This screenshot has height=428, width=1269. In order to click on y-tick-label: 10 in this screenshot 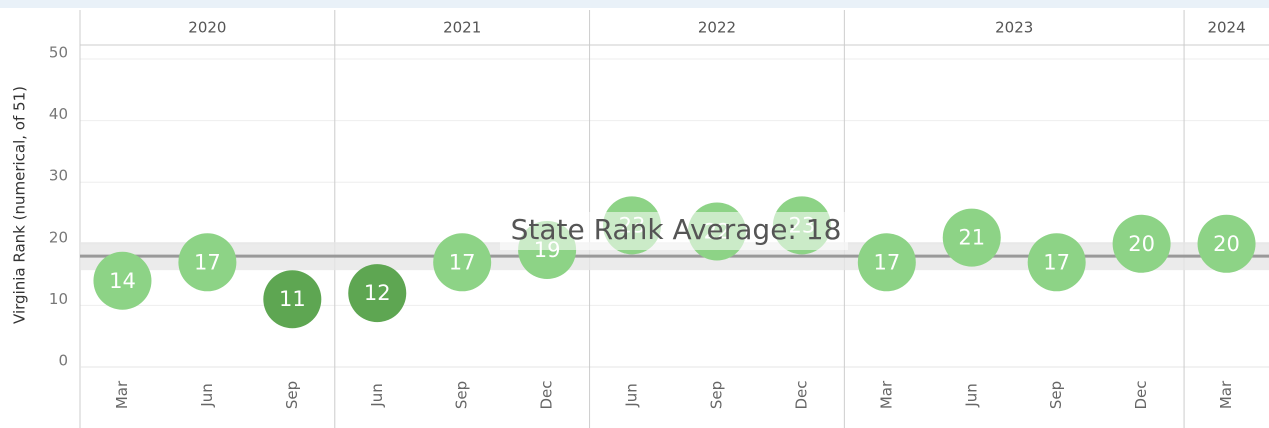, I will do `click(58, 299)`.